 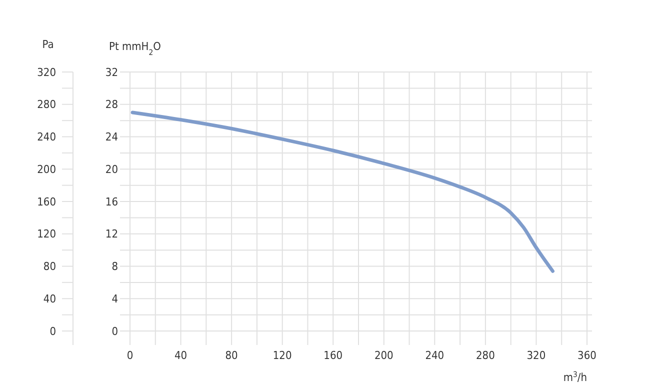 I want to click on y-tick-label: 8, so click(x=115, y=267).